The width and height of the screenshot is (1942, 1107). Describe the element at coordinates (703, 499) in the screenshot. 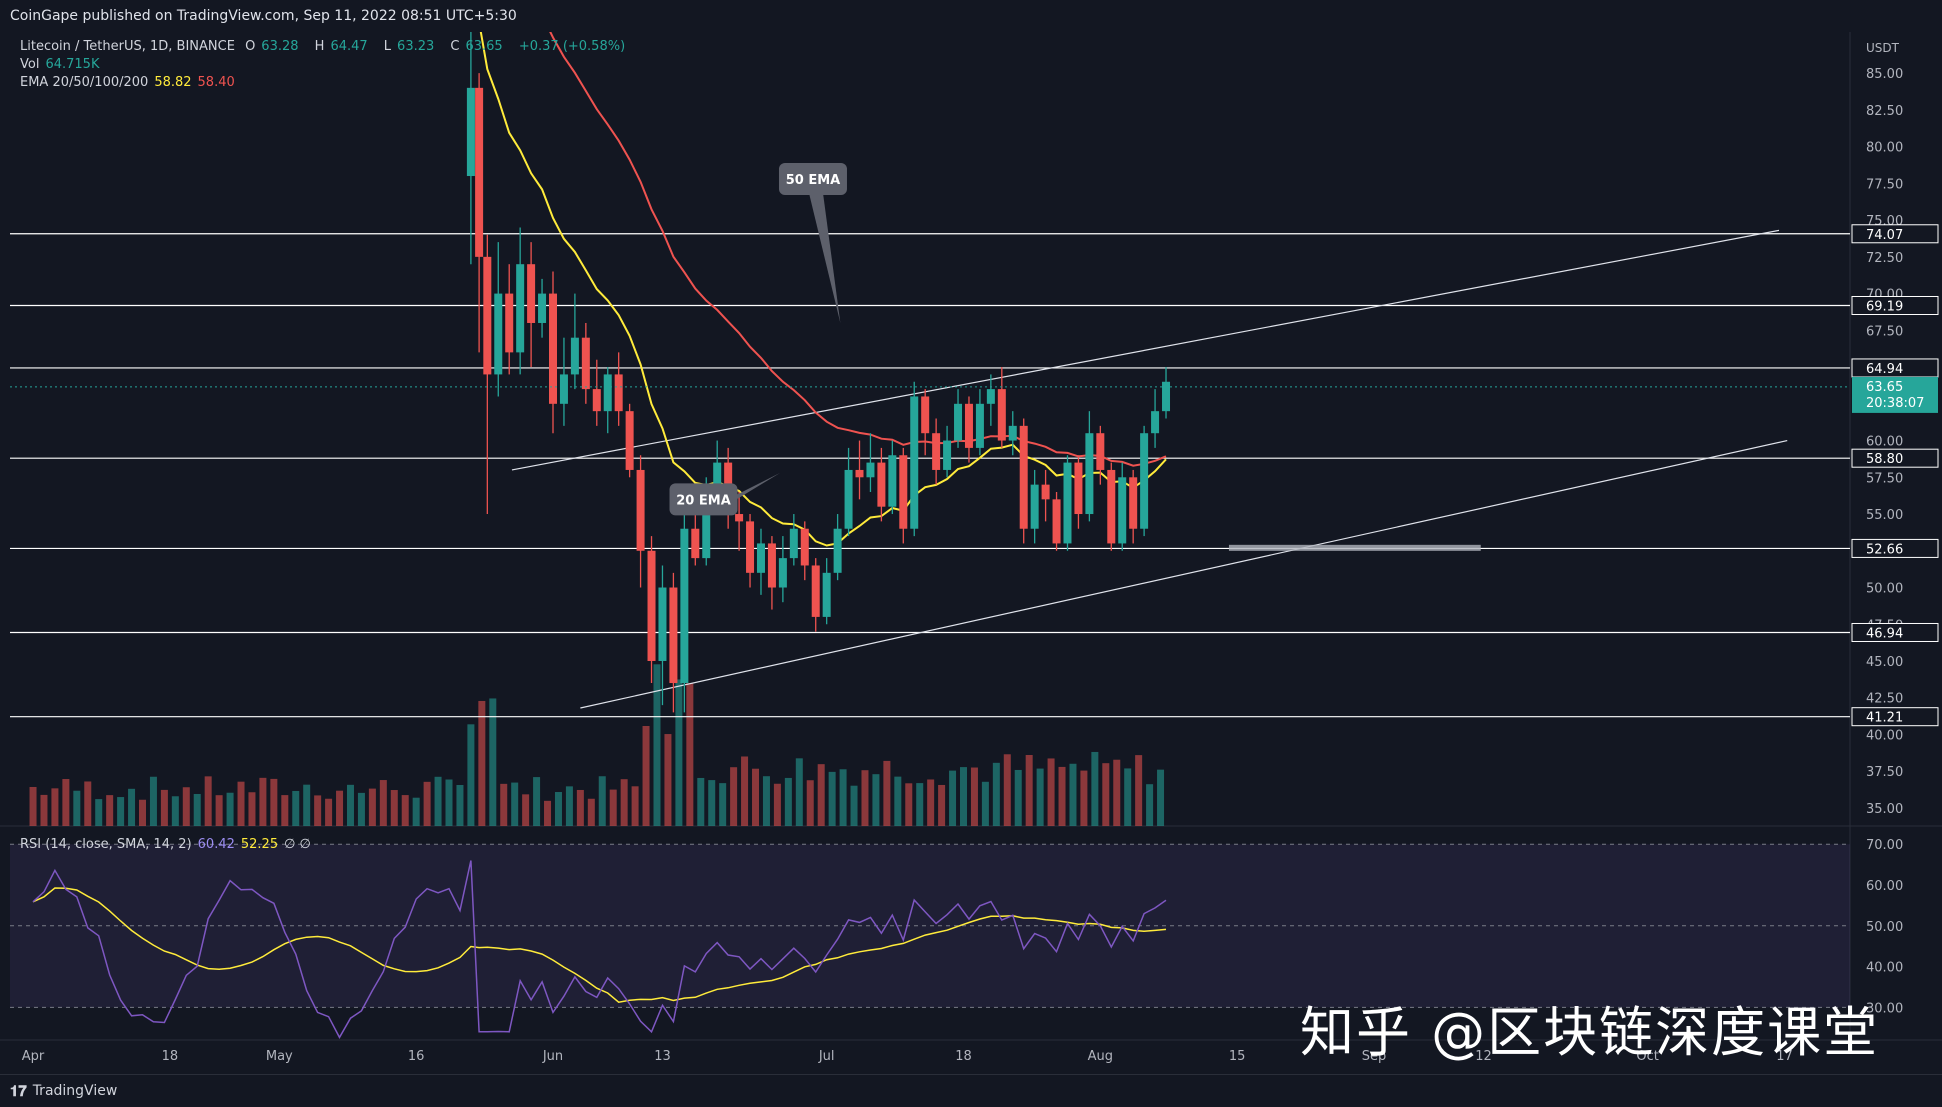

I see `callout-box` at that location.